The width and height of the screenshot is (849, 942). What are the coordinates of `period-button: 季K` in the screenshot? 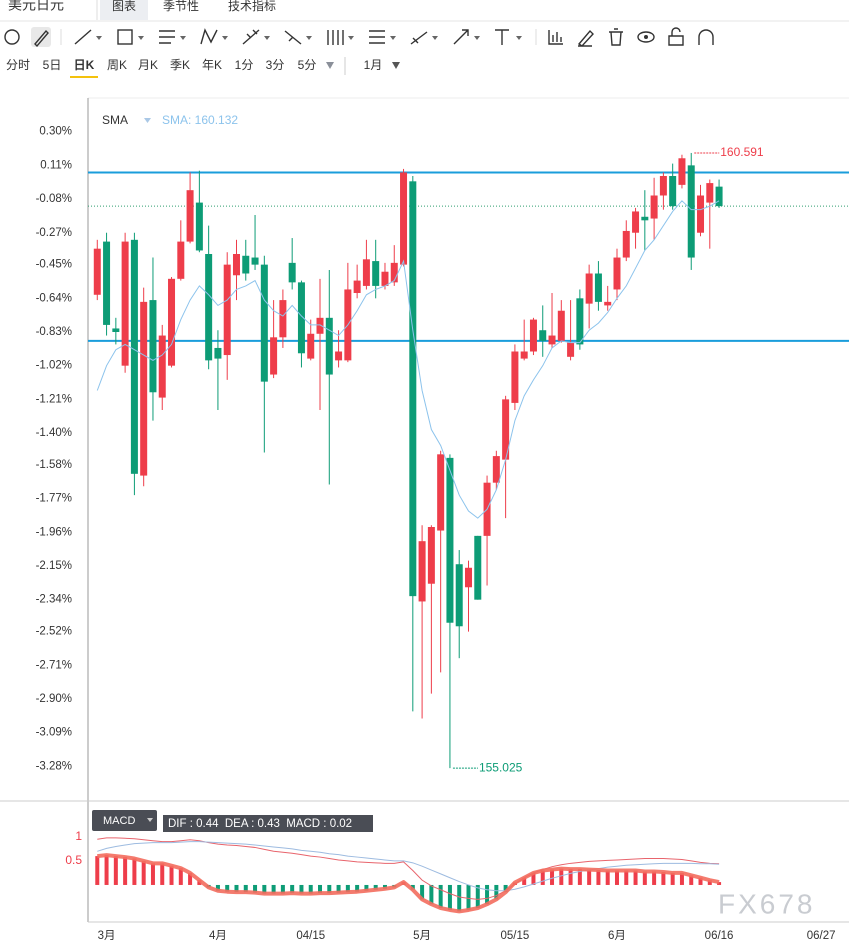 It's located at (180, 65).